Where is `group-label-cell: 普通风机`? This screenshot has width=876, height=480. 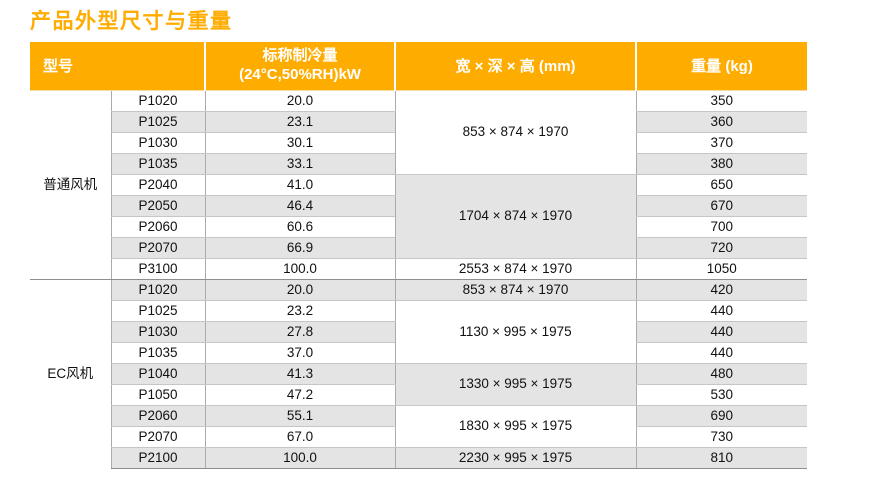
group-label-cell: 普通风机 is located at coordinates (70, 185).